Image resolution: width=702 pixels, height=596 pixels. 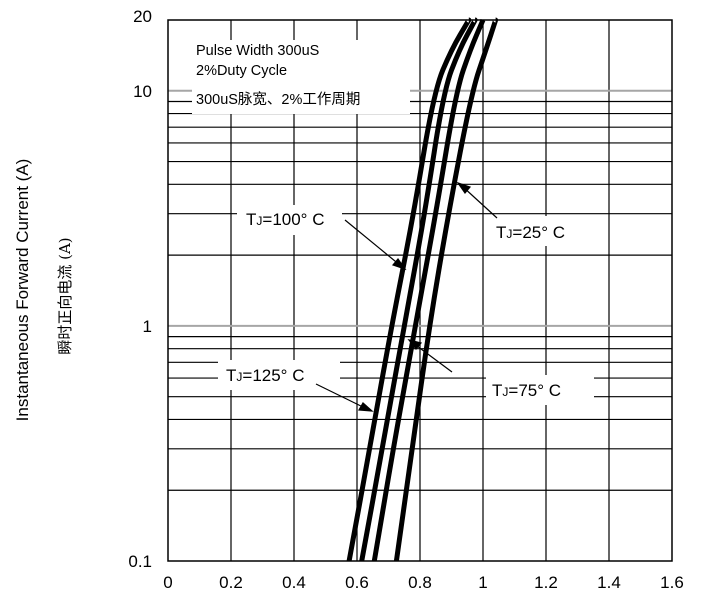 I want to click on y-tick-label: 1, so click(x=147, y=326).